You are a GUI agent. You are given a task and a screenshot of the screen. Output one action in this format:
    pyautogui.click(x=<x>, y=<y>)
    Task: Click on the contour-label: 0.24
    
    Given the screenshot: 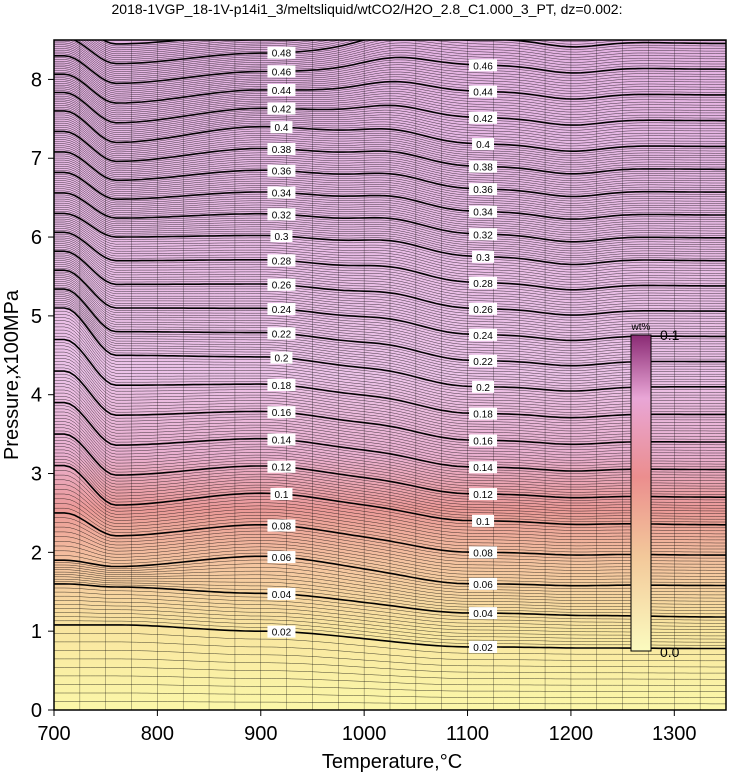 What is the action you would take?
    pyautogui.click(x=282, y=310)
    